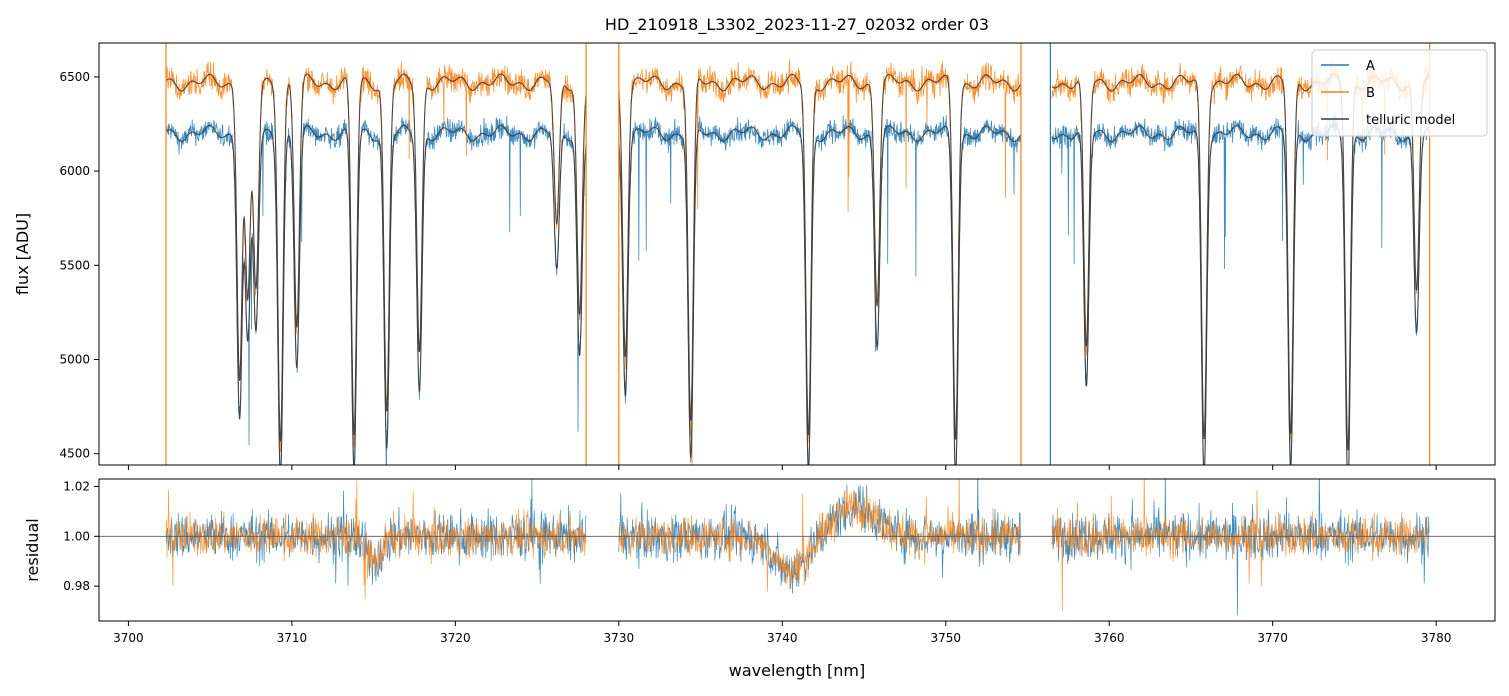 Image resolution: width=1509 pixels, height=696 pixels. Describe the element at coordinates (1436, 638) in the screenshot. I see `x-tick-label: 3780` at that location.